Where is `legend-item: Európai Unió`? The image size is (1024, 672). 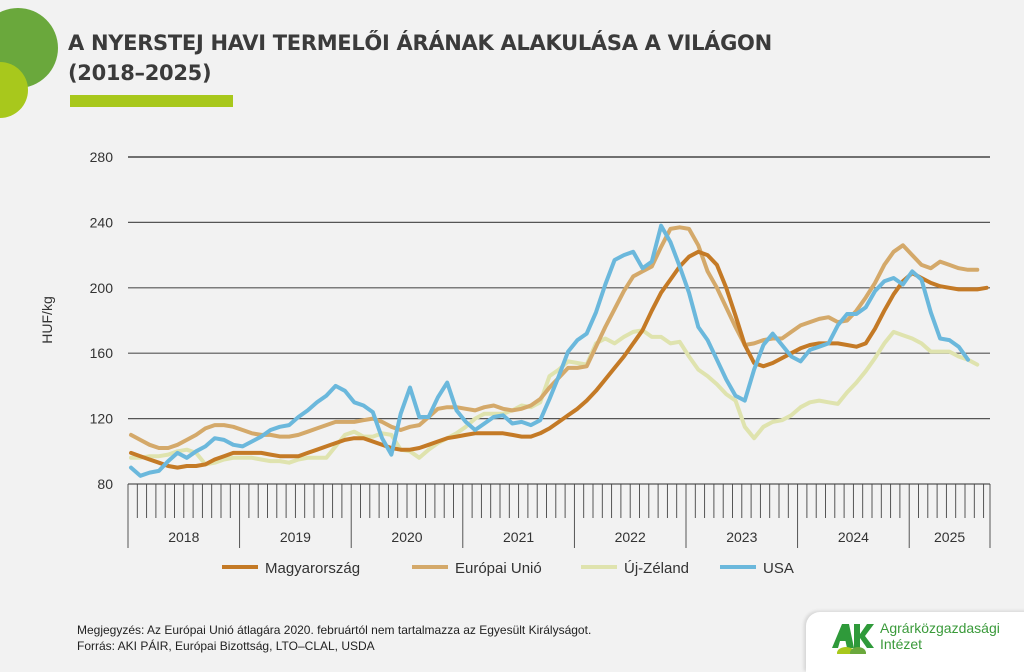 legend-item: Európai Unió is located at coordinates (477, 568).